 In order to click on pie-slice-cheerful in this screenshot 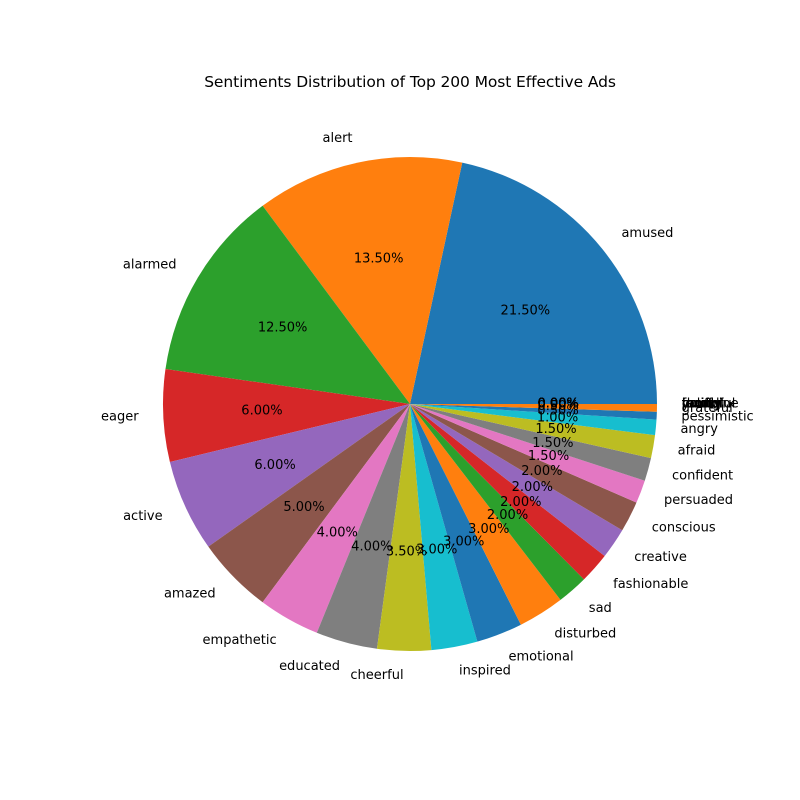, I will do `click(404, 527)`.